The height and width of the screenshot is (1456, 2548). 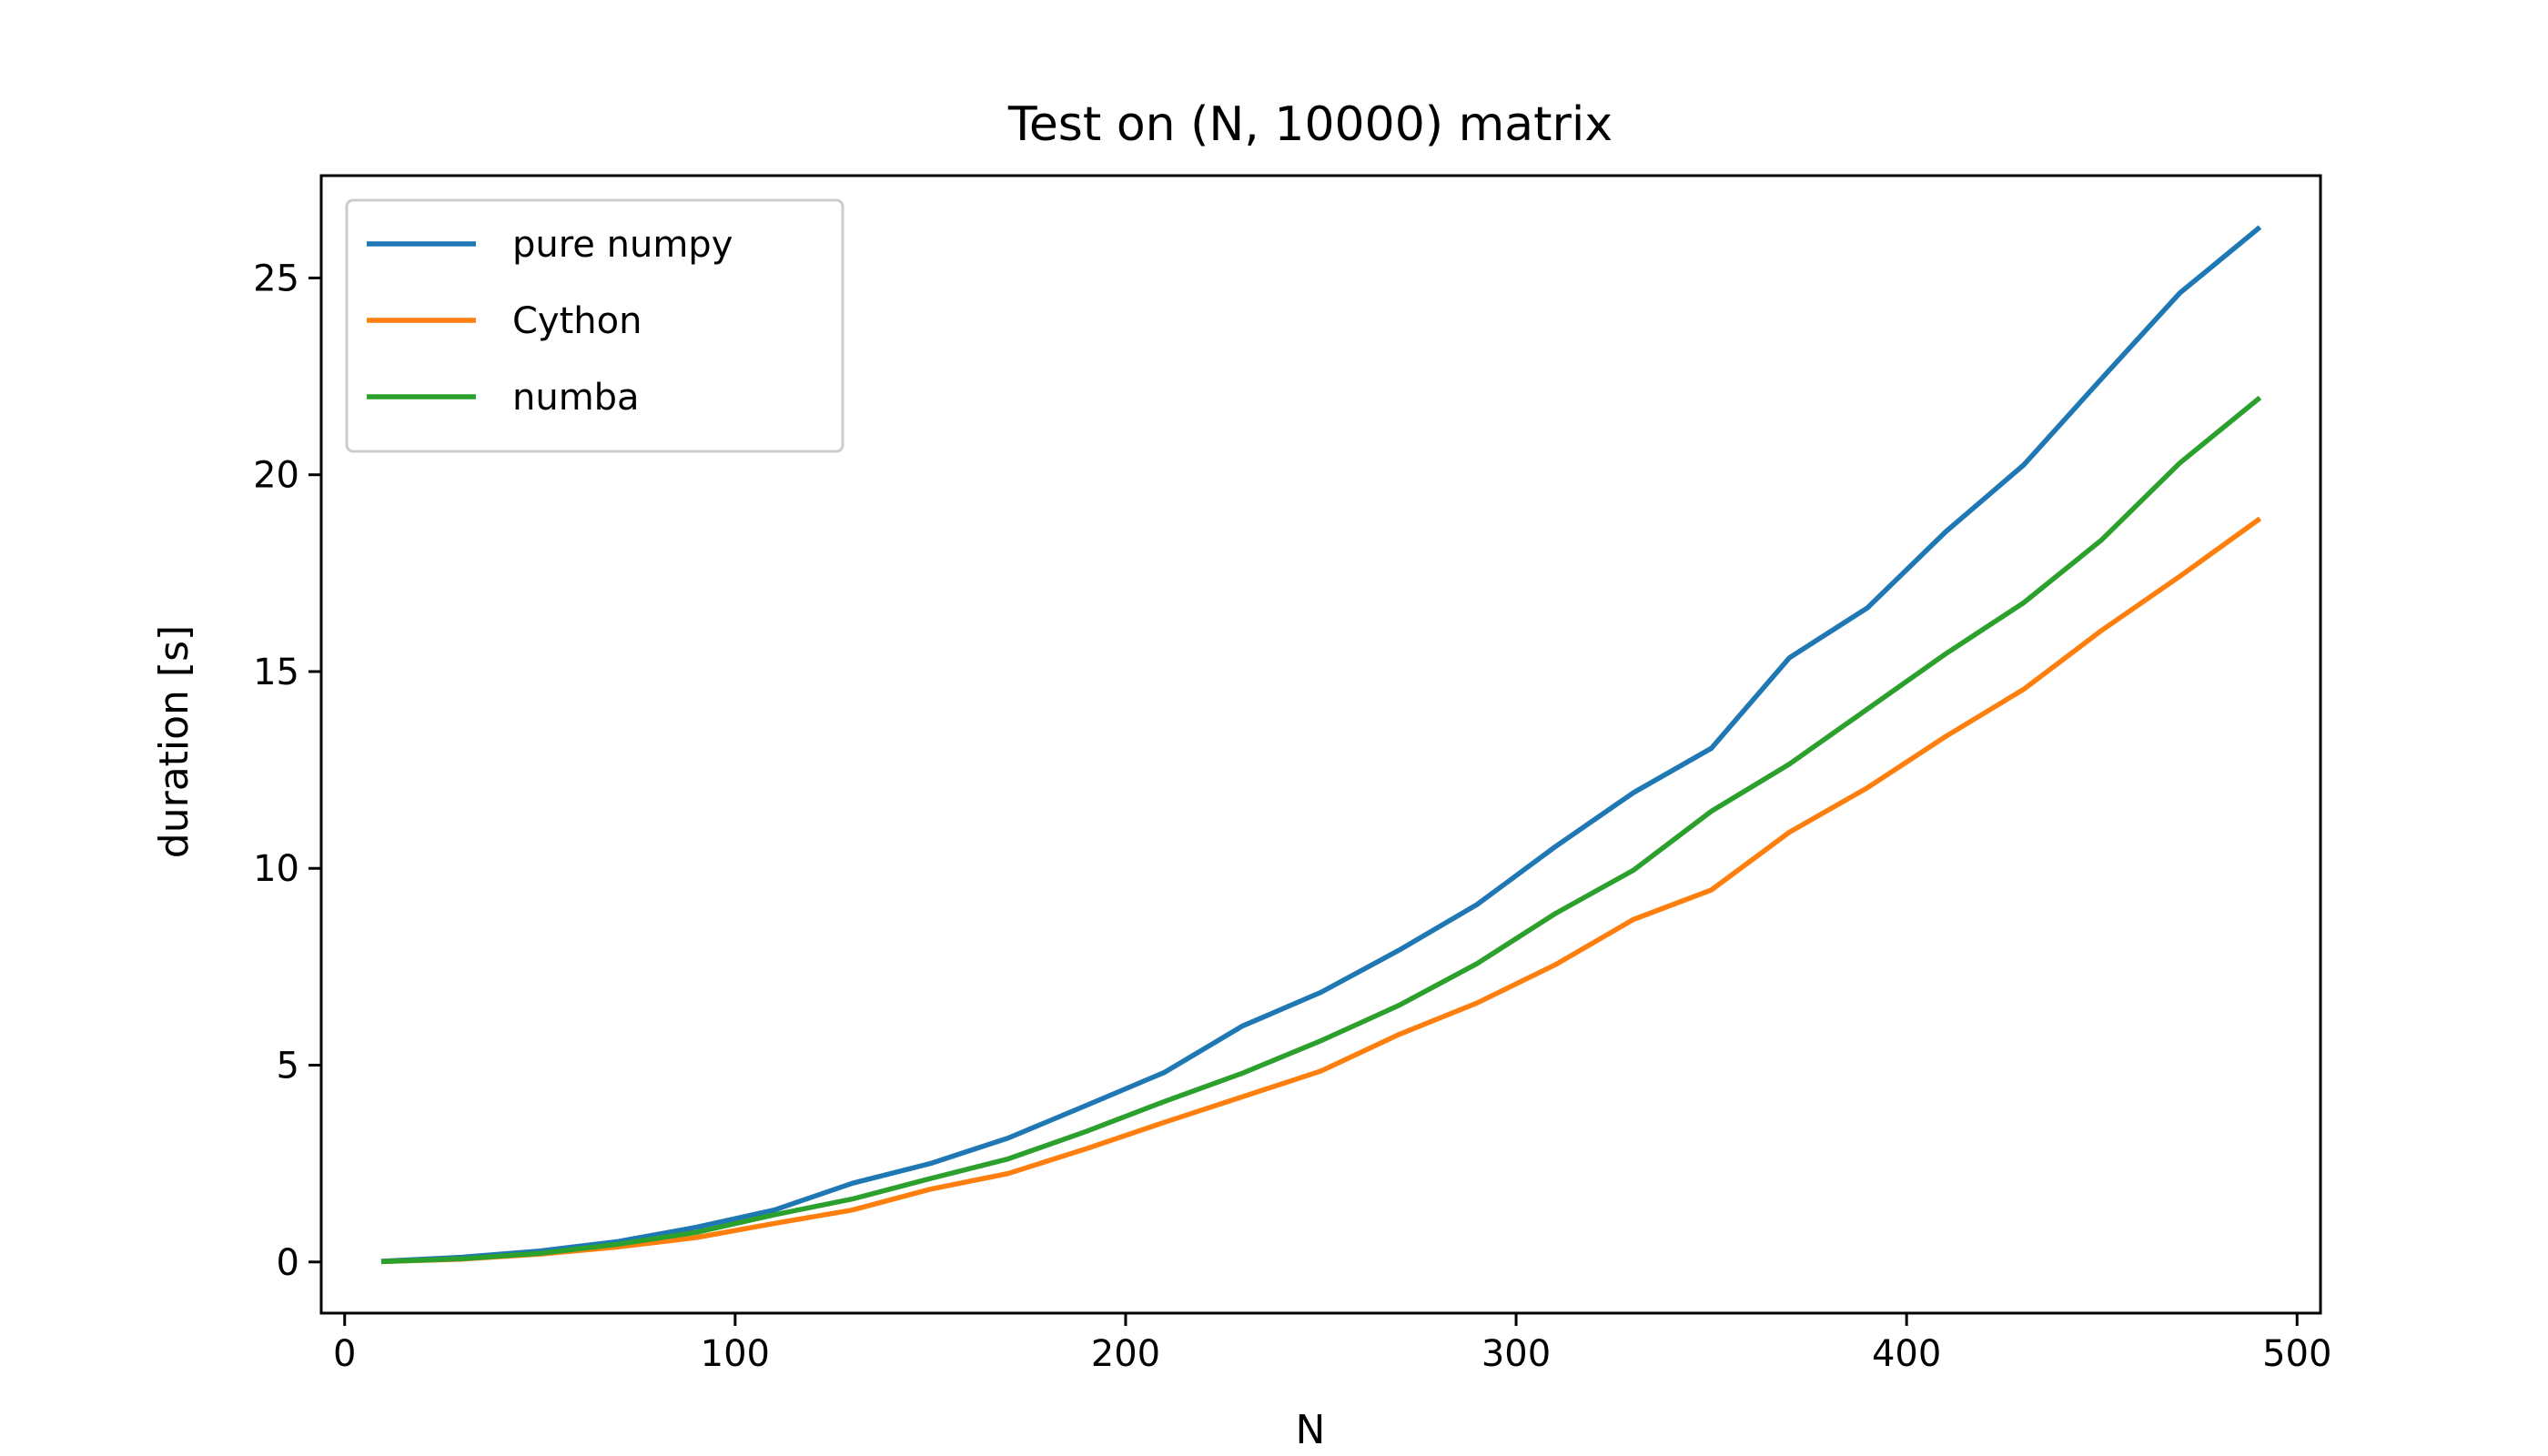 I want to click on y-tick-label: 0, so click(x=288, y=1263).